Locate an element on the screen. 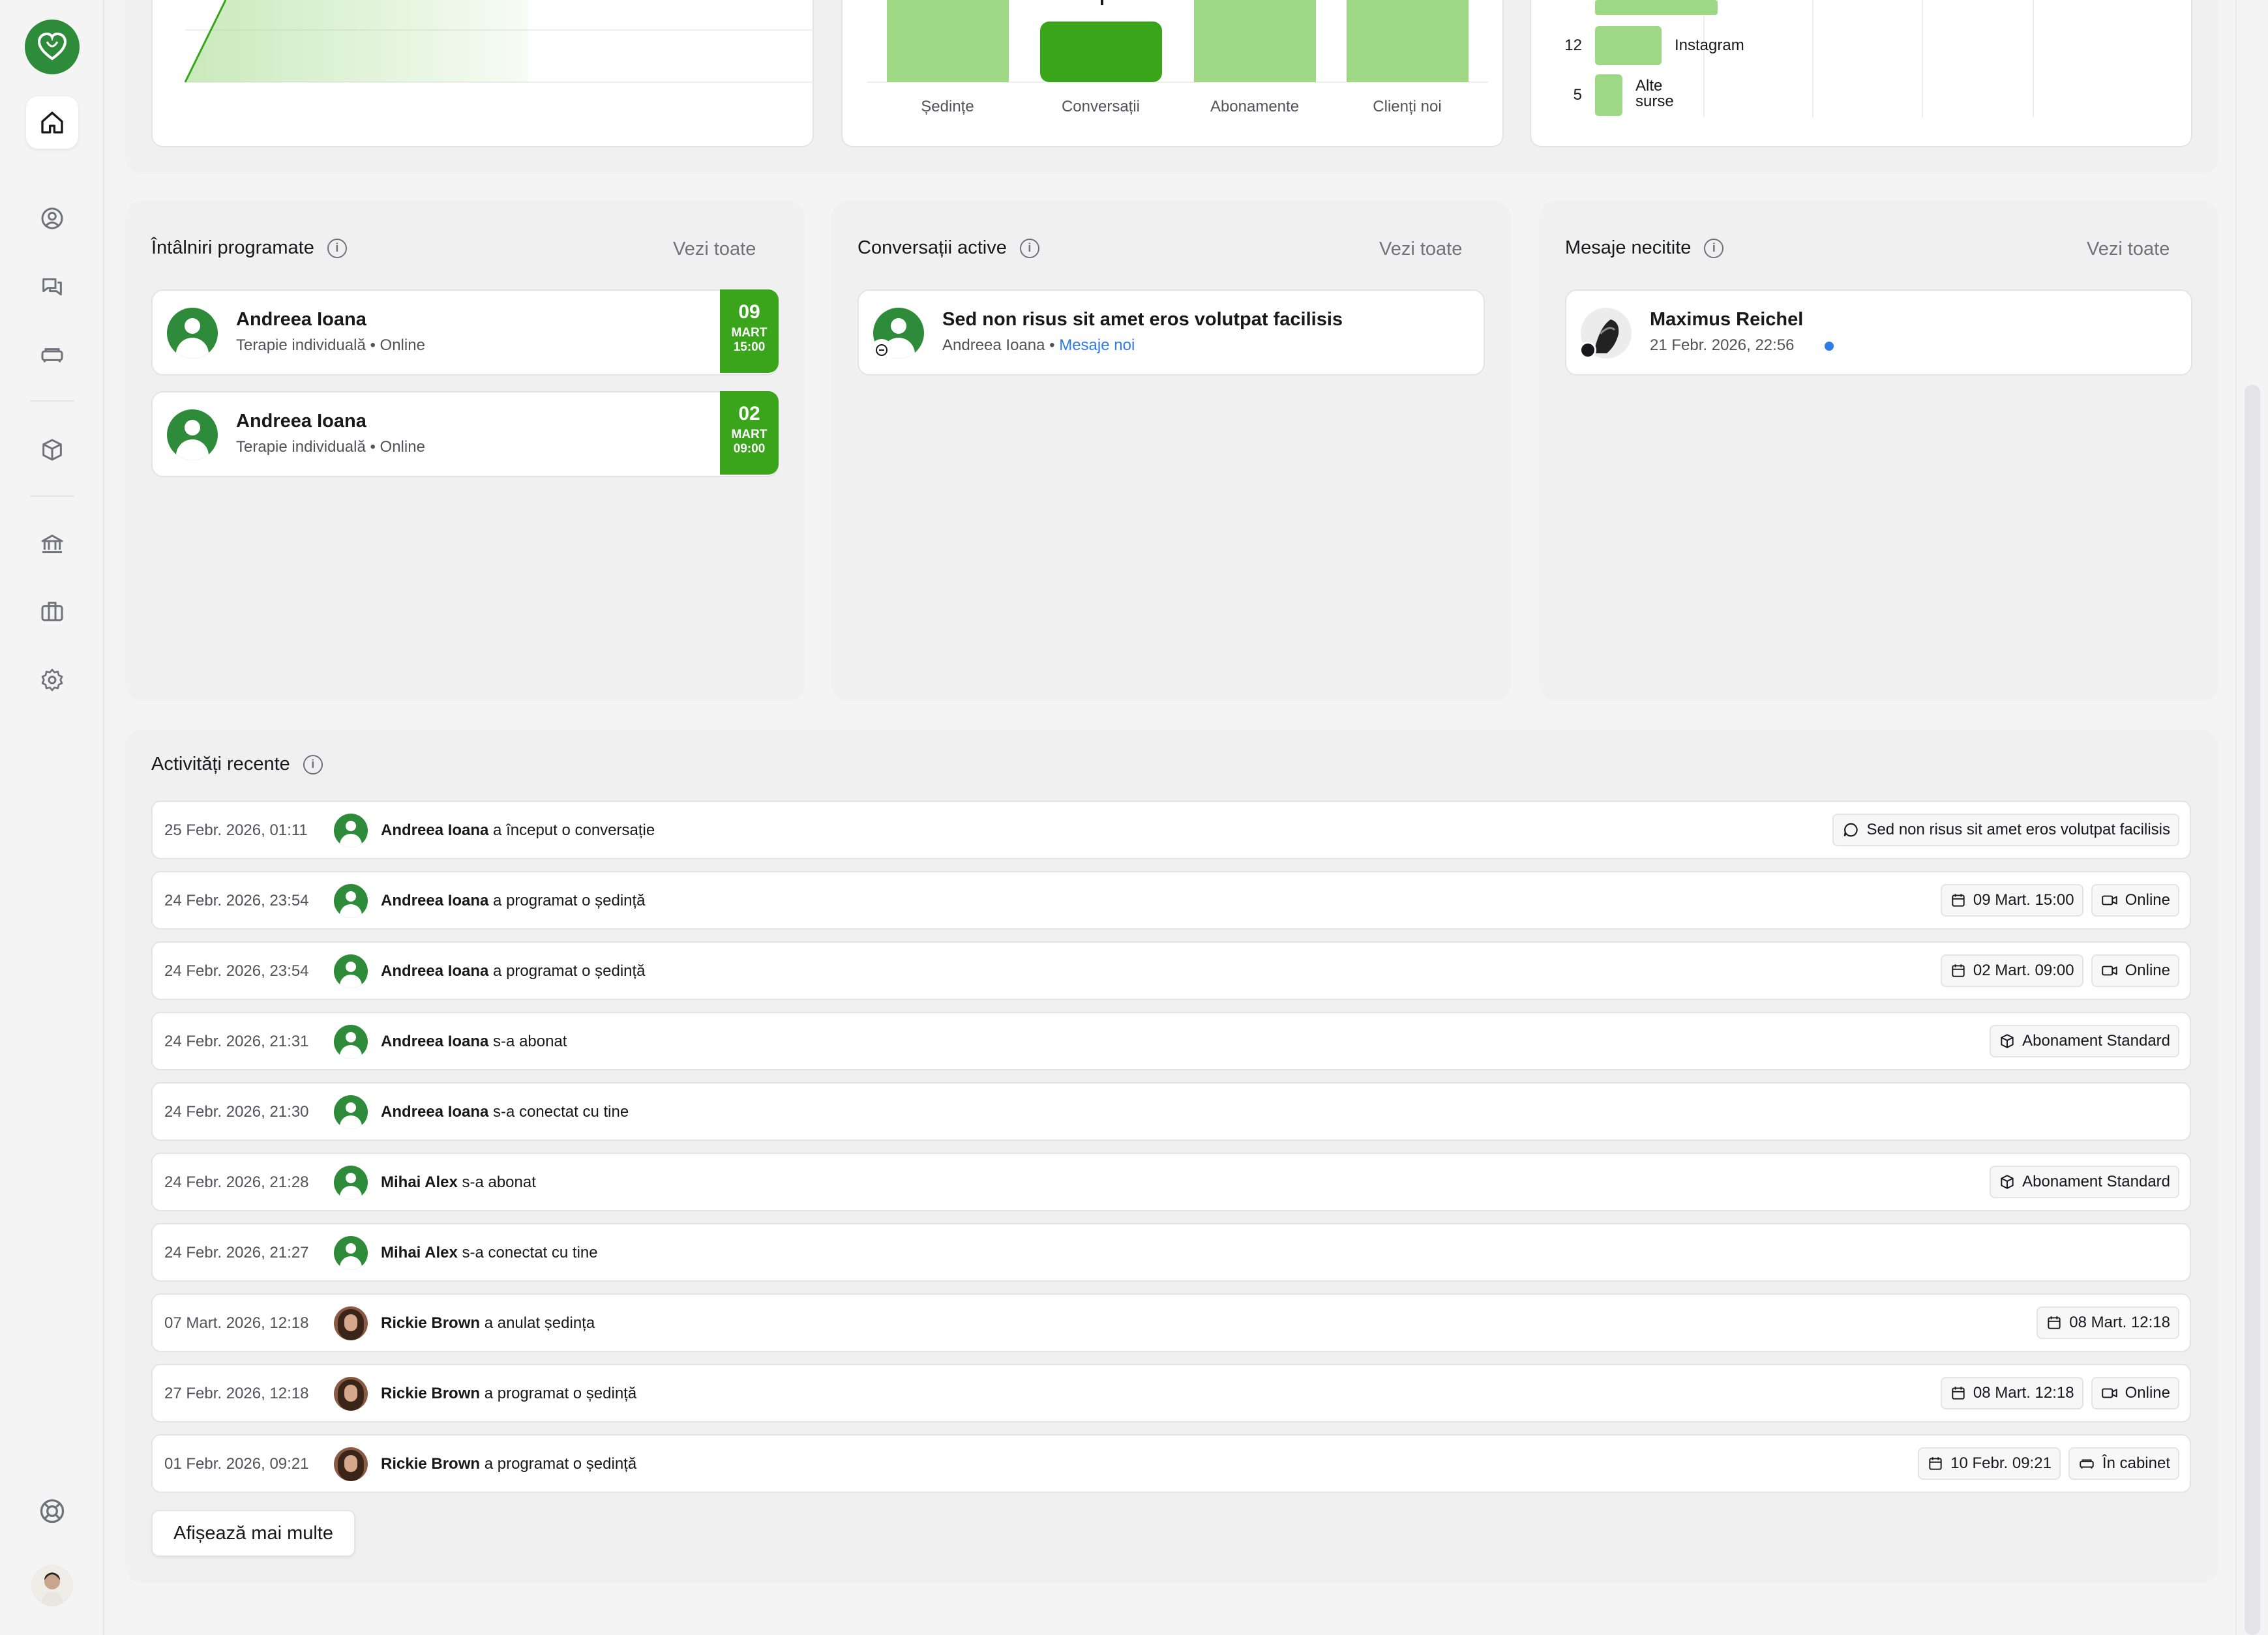  meeting-client-name: Andreea Ioana is located at coordinates (301, 422).